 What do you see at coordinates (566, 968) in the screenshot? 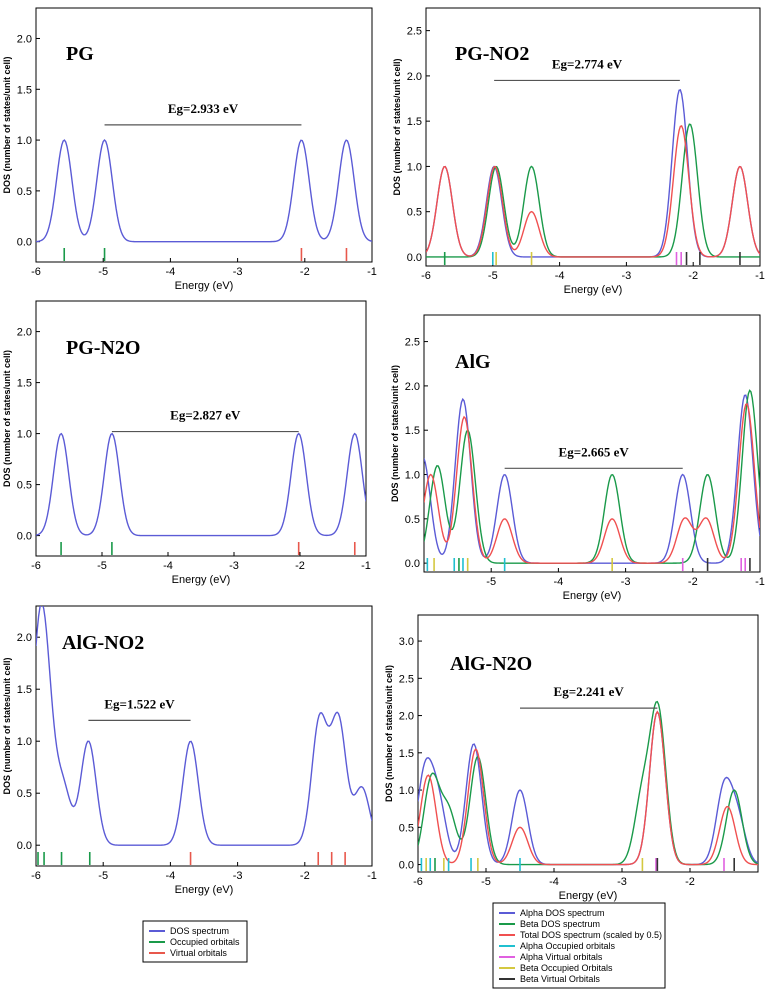
I see `legend-entry: Beta Occupied Orbitals` at bounding box center [566, 968].